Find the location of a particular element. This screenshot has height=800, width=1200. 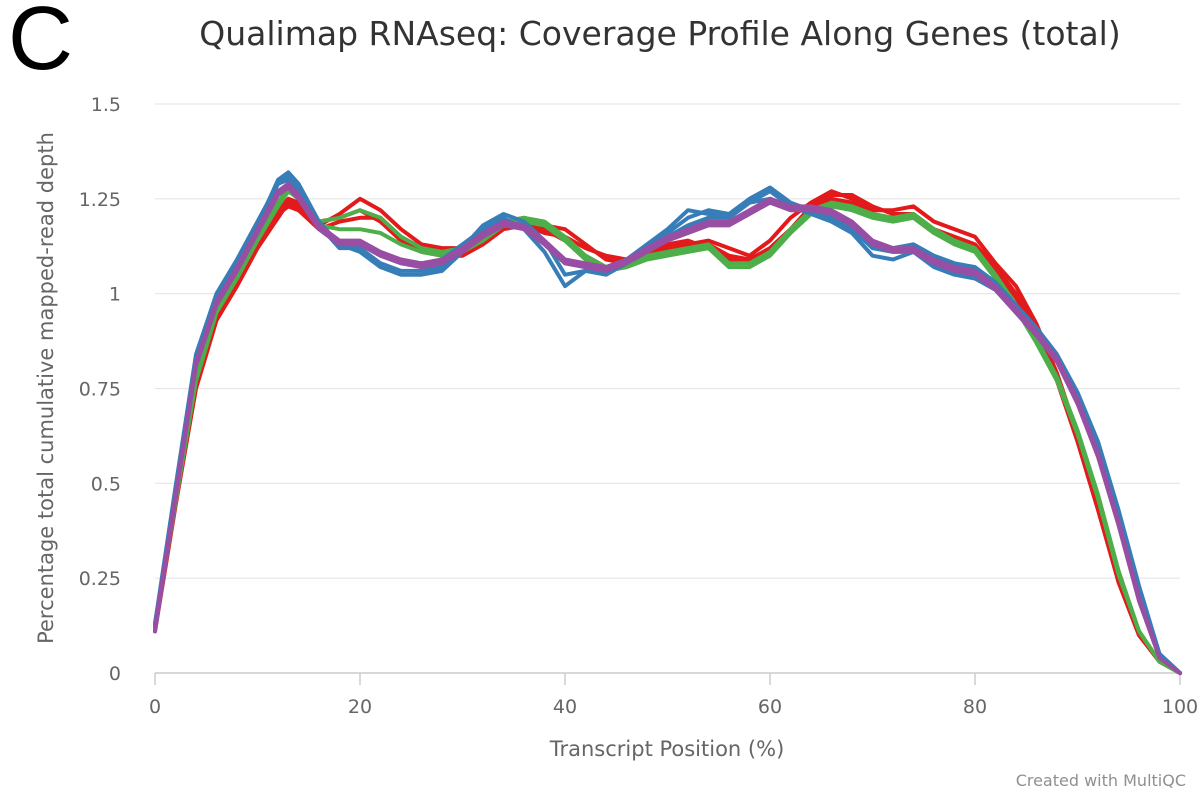

x-axis is located at coordinates (667, 678).